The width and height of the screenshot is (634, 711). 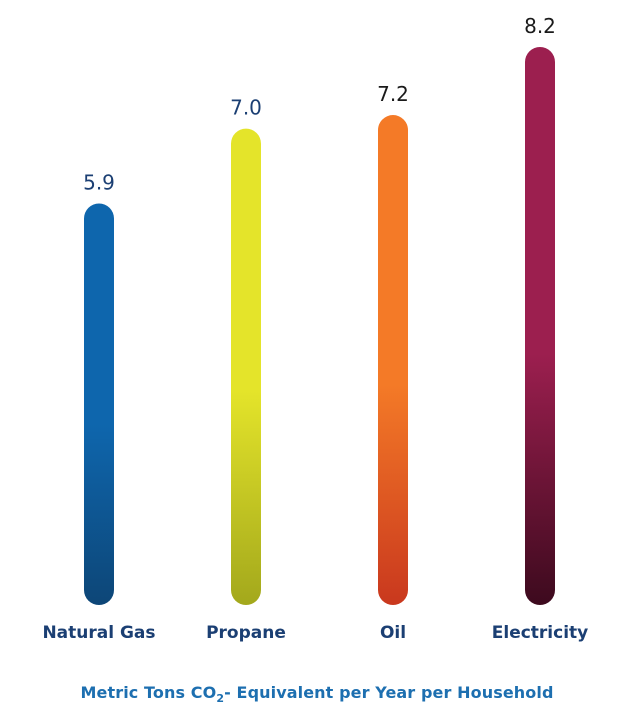 I want to click on value-label-electricity: 8.2, so click(x=540, y=26).